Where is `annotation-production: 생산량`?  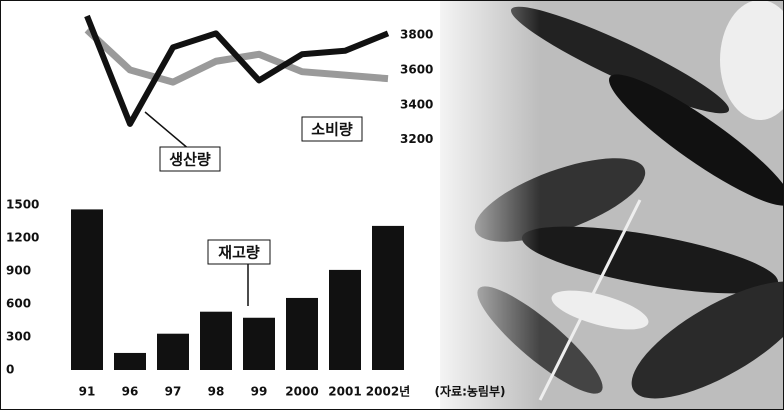 annotation-production: 생산량 is located at coordinates (182, 141).